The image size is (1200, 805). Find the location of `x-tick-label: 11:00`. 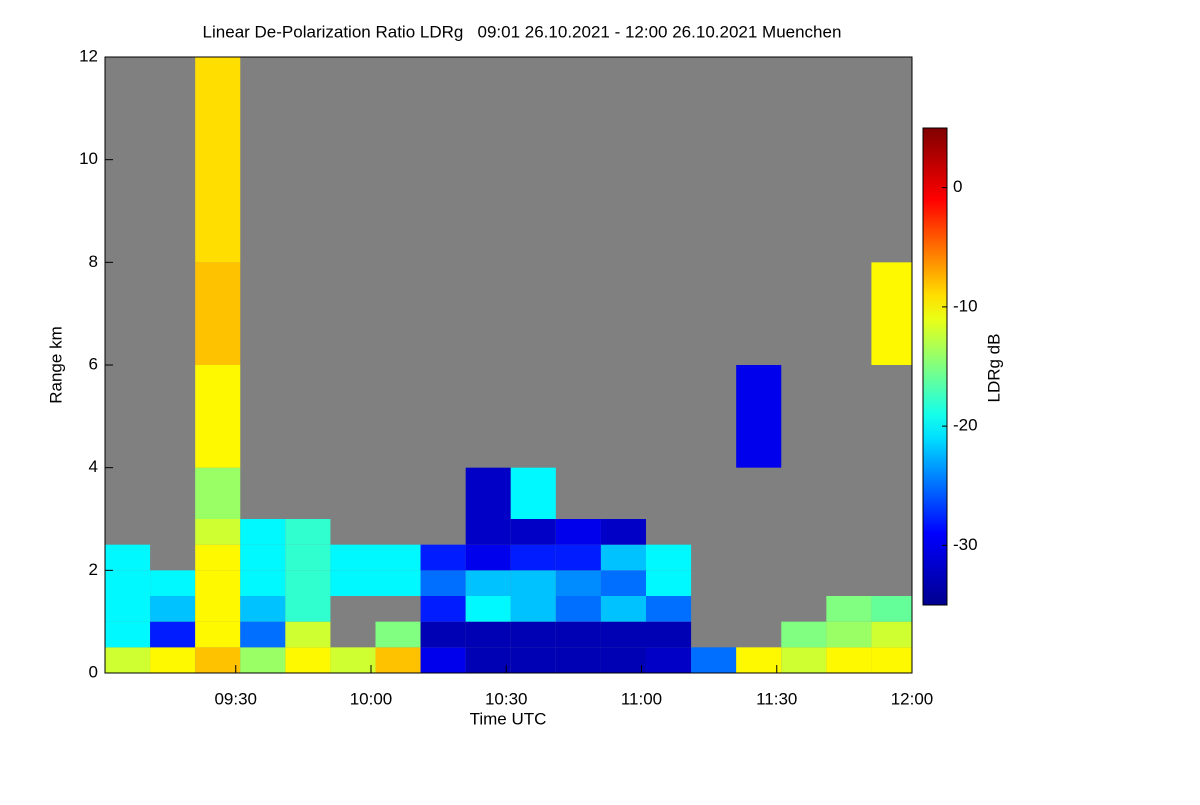

x-tick-label: 11:00 is located at coordinates (641, 698).